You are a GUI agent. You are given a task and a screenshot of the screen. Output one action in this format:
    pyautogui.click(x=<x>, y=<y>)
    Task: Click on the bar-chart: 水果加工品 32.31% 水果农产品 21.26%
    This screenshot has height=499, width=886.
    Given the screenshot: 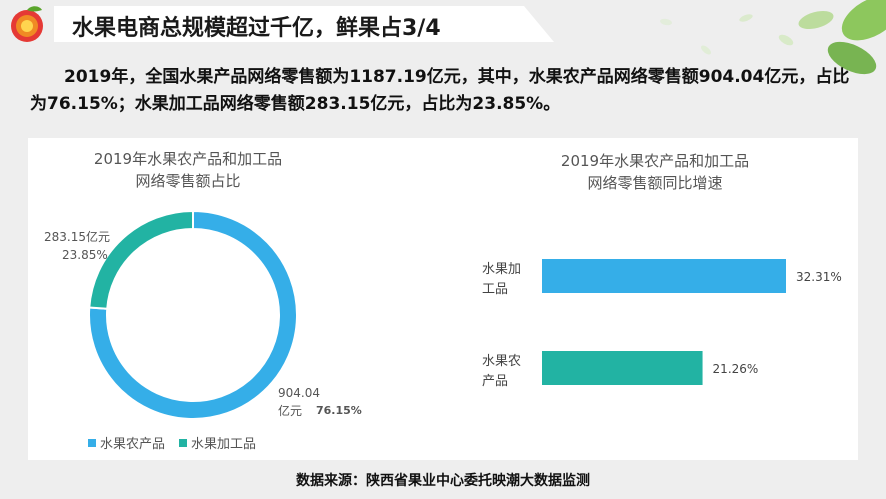 What is the action you would take?
    pyautogui.click(x=662, y=324)
    